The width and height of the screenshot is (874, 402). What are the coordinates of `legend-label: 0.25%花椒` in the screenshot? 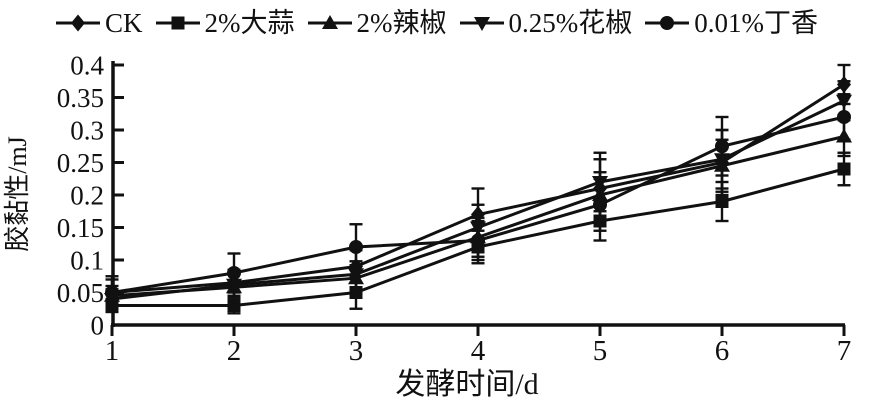 It's located at (570, 23).